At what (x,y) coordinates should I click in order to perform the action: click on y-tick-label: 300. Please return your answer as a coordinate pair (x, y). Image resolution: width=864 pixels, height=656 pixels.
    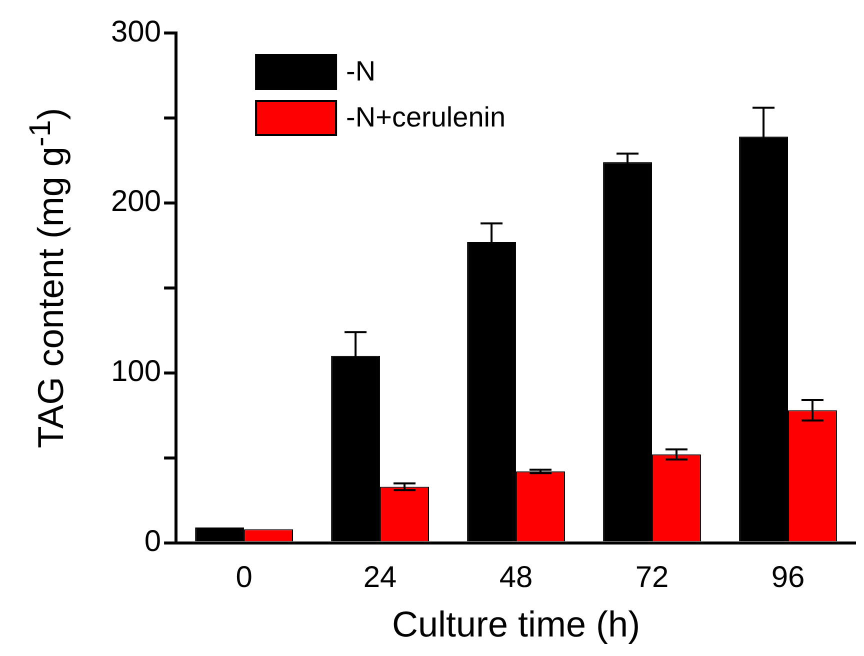
    Looking at the image, I should click on (136, 31).